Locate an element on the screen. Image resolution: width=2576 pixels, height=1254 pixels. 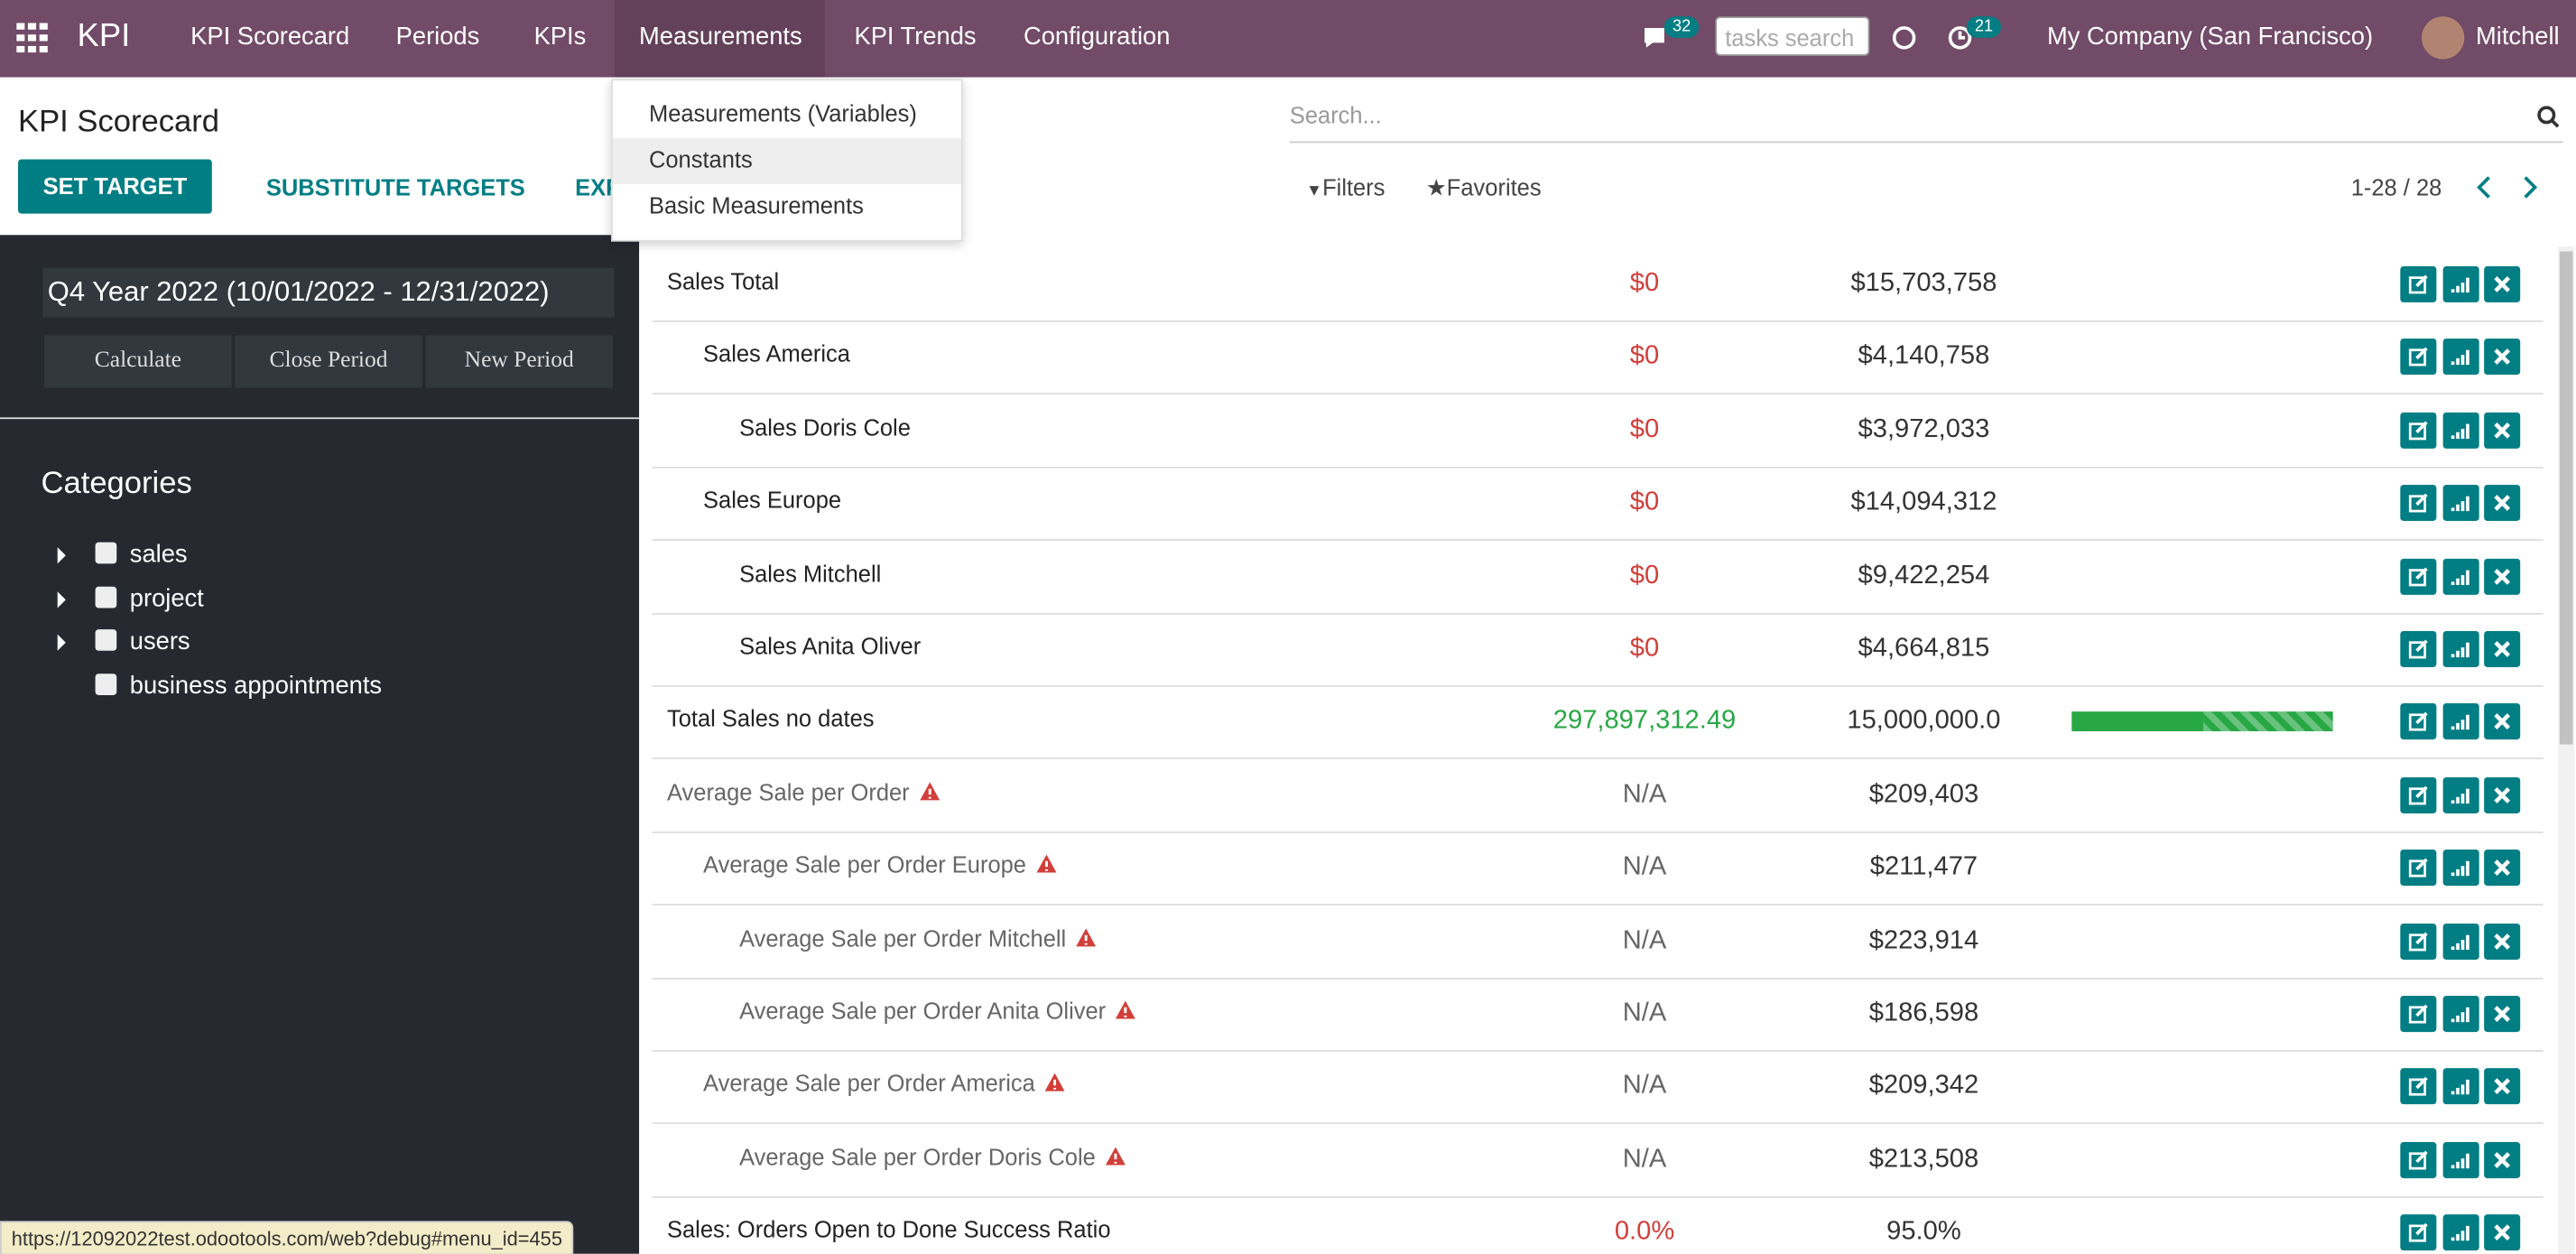
menu-item: KPI Scorecard is located at coordinates (270, 37).